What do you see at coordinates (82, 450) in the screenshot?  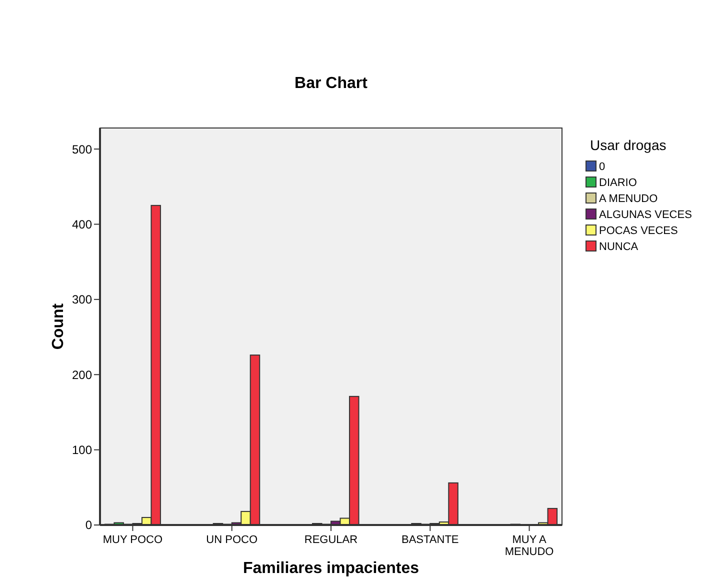 I see `y-tick-label: 100` at bounding box center [82, 450].